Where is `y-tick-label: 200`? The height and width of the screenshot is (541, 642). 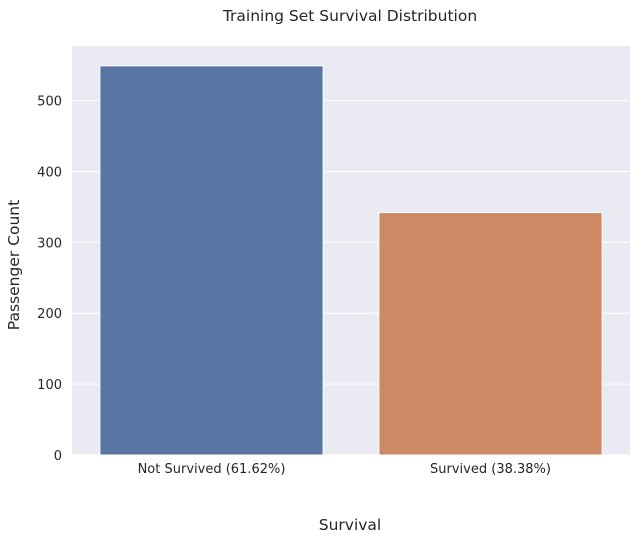
y-tick-label: 200 is located at coordinates (49, 314).